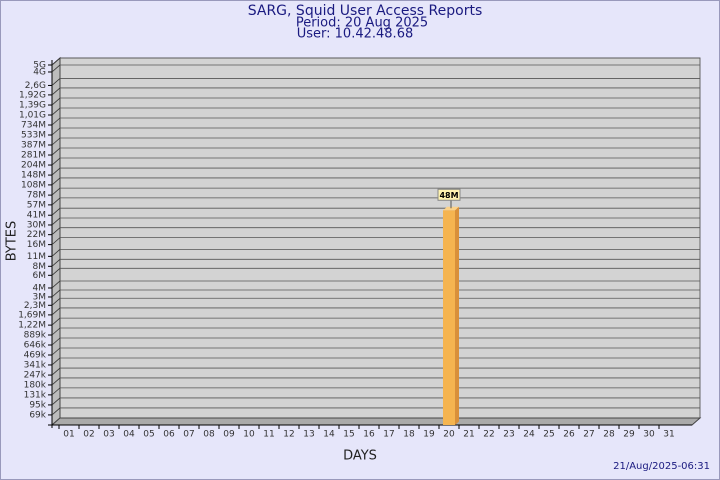 The width and height of the screenshot is (720, 480). Describe the element at coordinates (40, 288) in the screenshot. I see `y-tick-label: 4M` at that location.